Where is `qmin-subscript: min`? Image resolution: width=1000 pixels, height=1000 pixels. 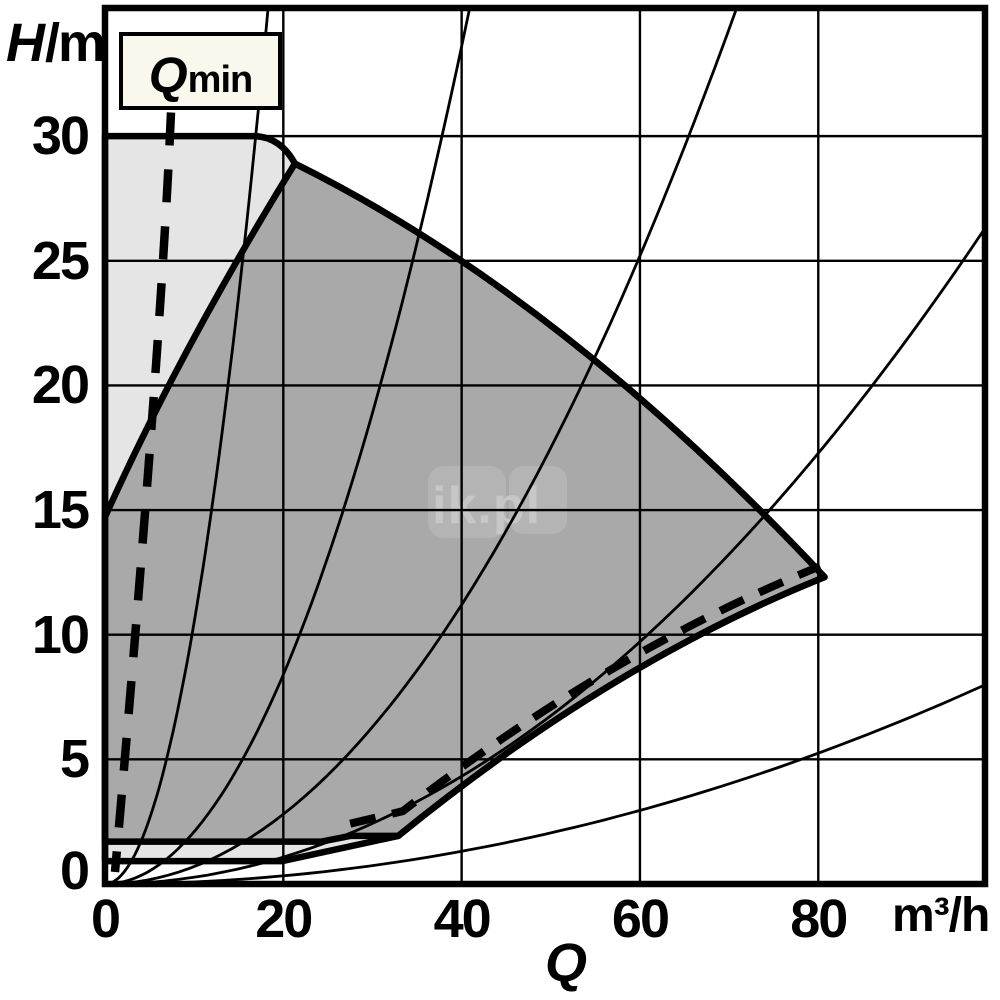 qmin-subscript: min is located at coordinates (220, 80).